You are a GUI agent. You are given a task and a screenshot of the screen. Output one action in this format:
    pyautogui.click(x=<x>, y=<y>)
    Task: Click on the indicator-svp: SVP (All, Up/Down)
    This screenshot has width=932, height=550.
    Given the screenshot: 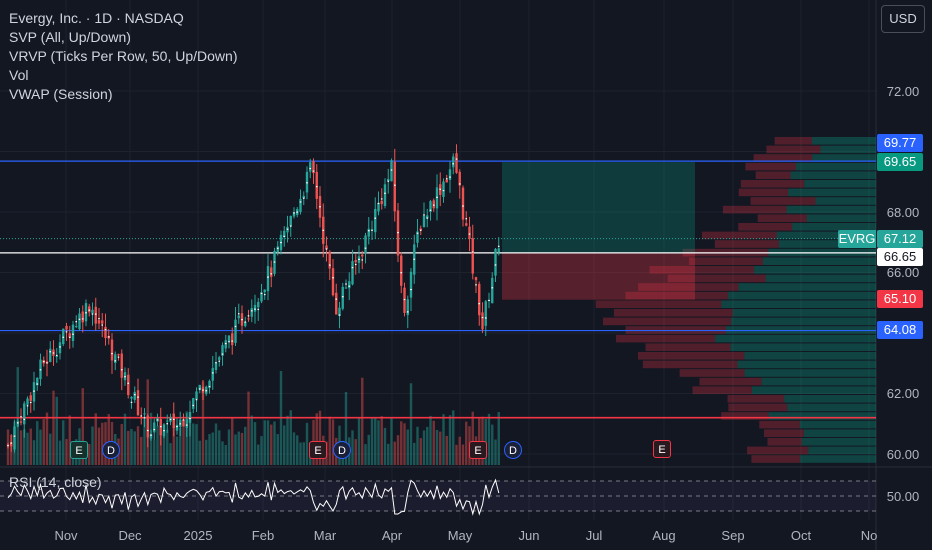 What is the action you would take?
    pyautogui.click(x=70, y=37)
    